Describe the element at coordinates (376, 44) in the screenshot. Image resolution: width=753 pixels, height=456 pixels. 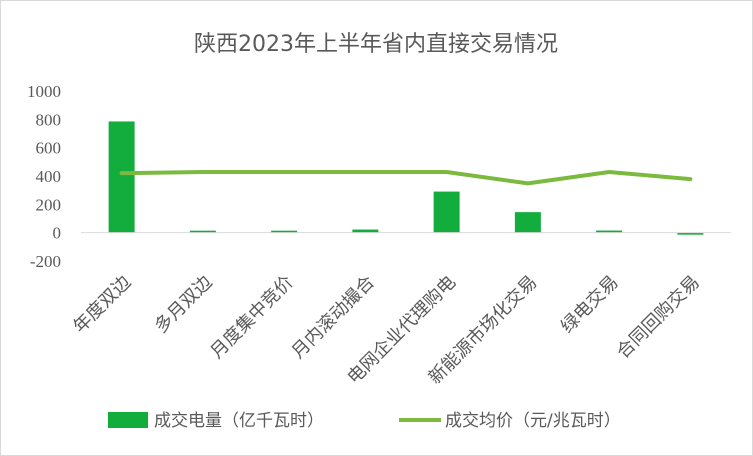
I see `chart-title: 陕西2023年上半年省内直接交易情况` at that location.